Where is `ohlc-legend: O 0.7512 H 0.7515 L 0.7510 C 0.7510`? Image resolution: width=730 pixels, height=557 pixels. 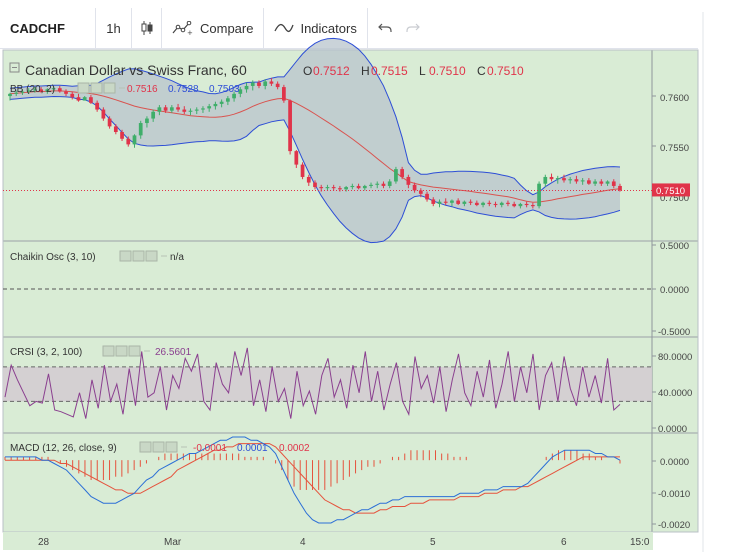 ohlc-legend: O 0.7512 H 0.7515 L 0.7510 C 0.7510 is located at coordinates (413, 71).